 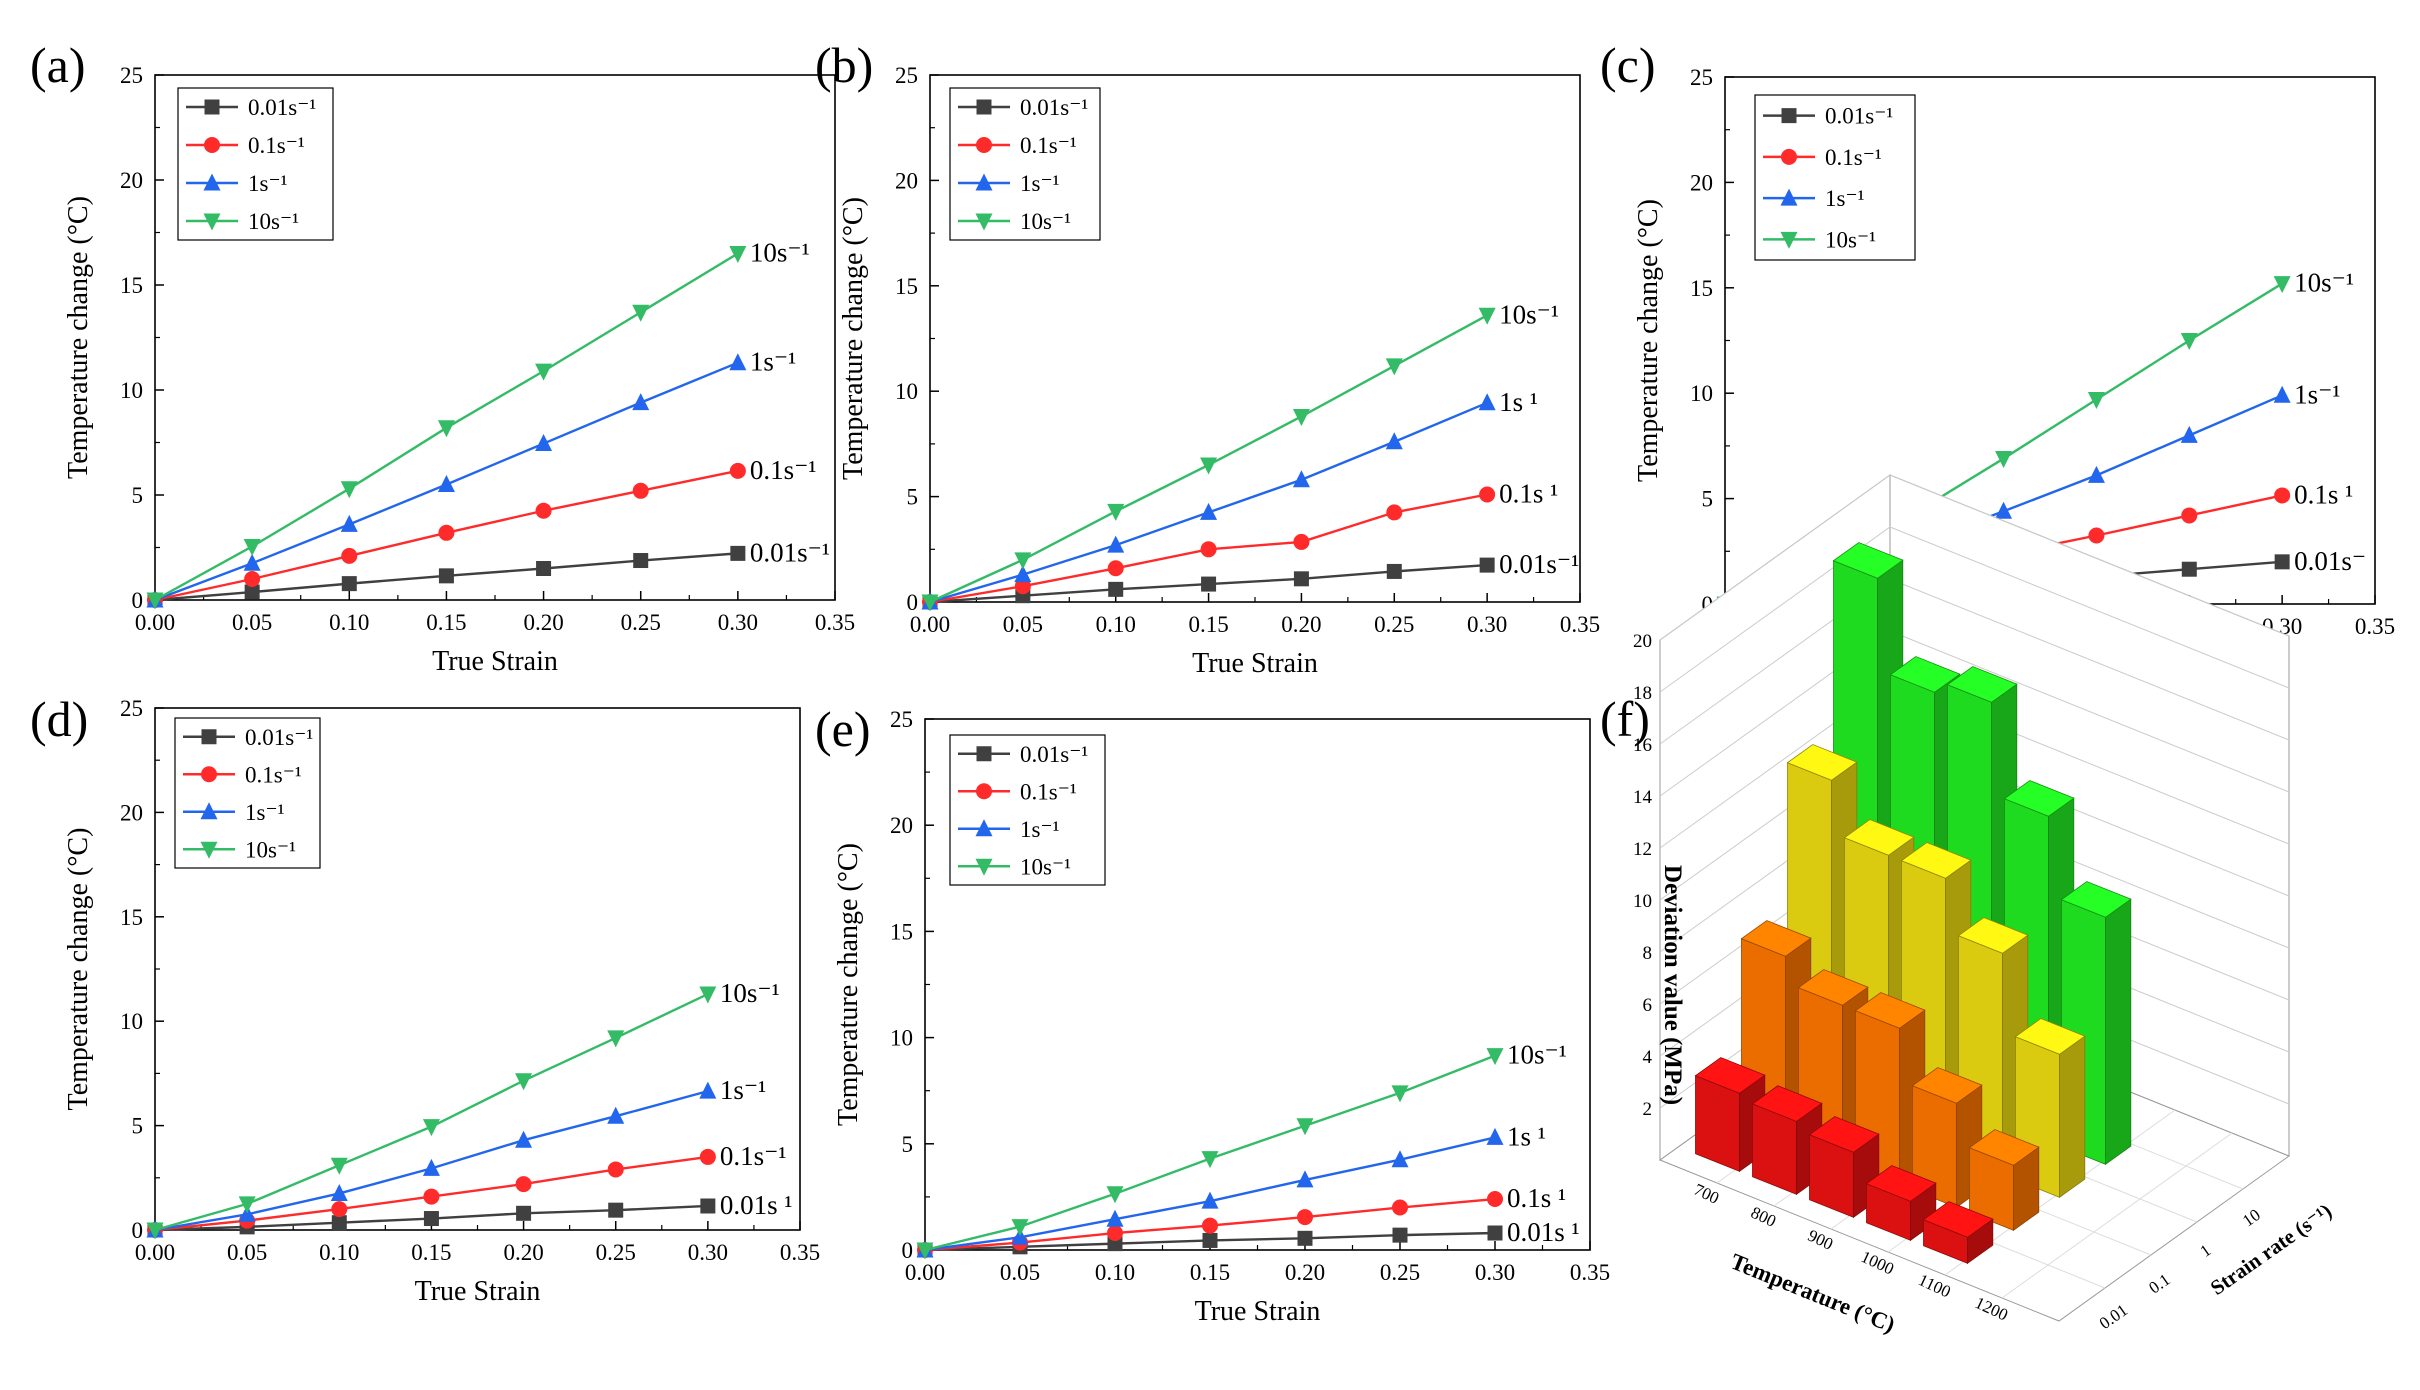 What do you see at coordinates (2251, 1217) in the screenshot?
I see `strain-rate-tick-label: 10` at bounding box center [2251, 1217].